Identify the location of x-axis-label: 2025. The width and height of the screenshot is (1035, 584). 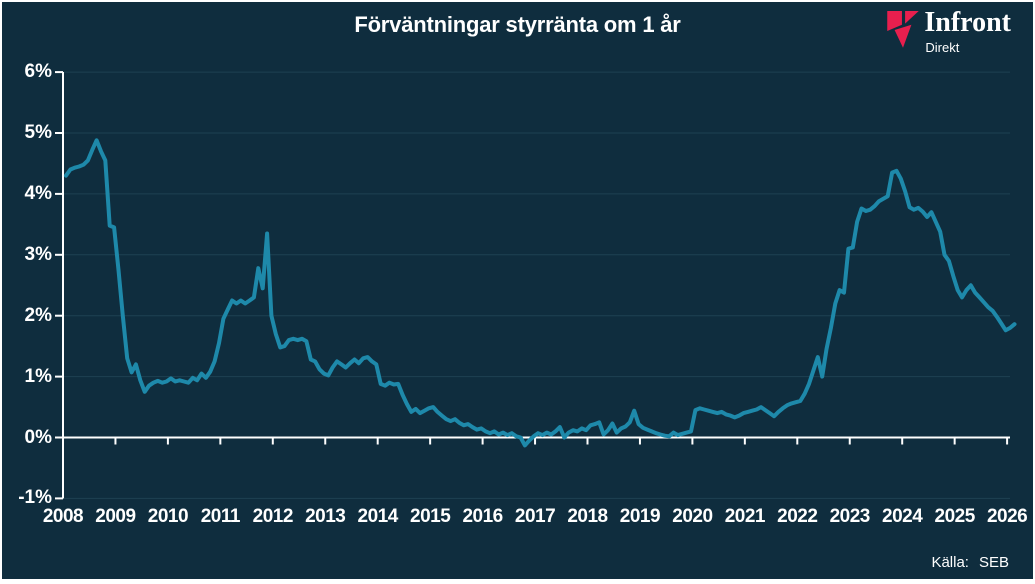
(955, 516).